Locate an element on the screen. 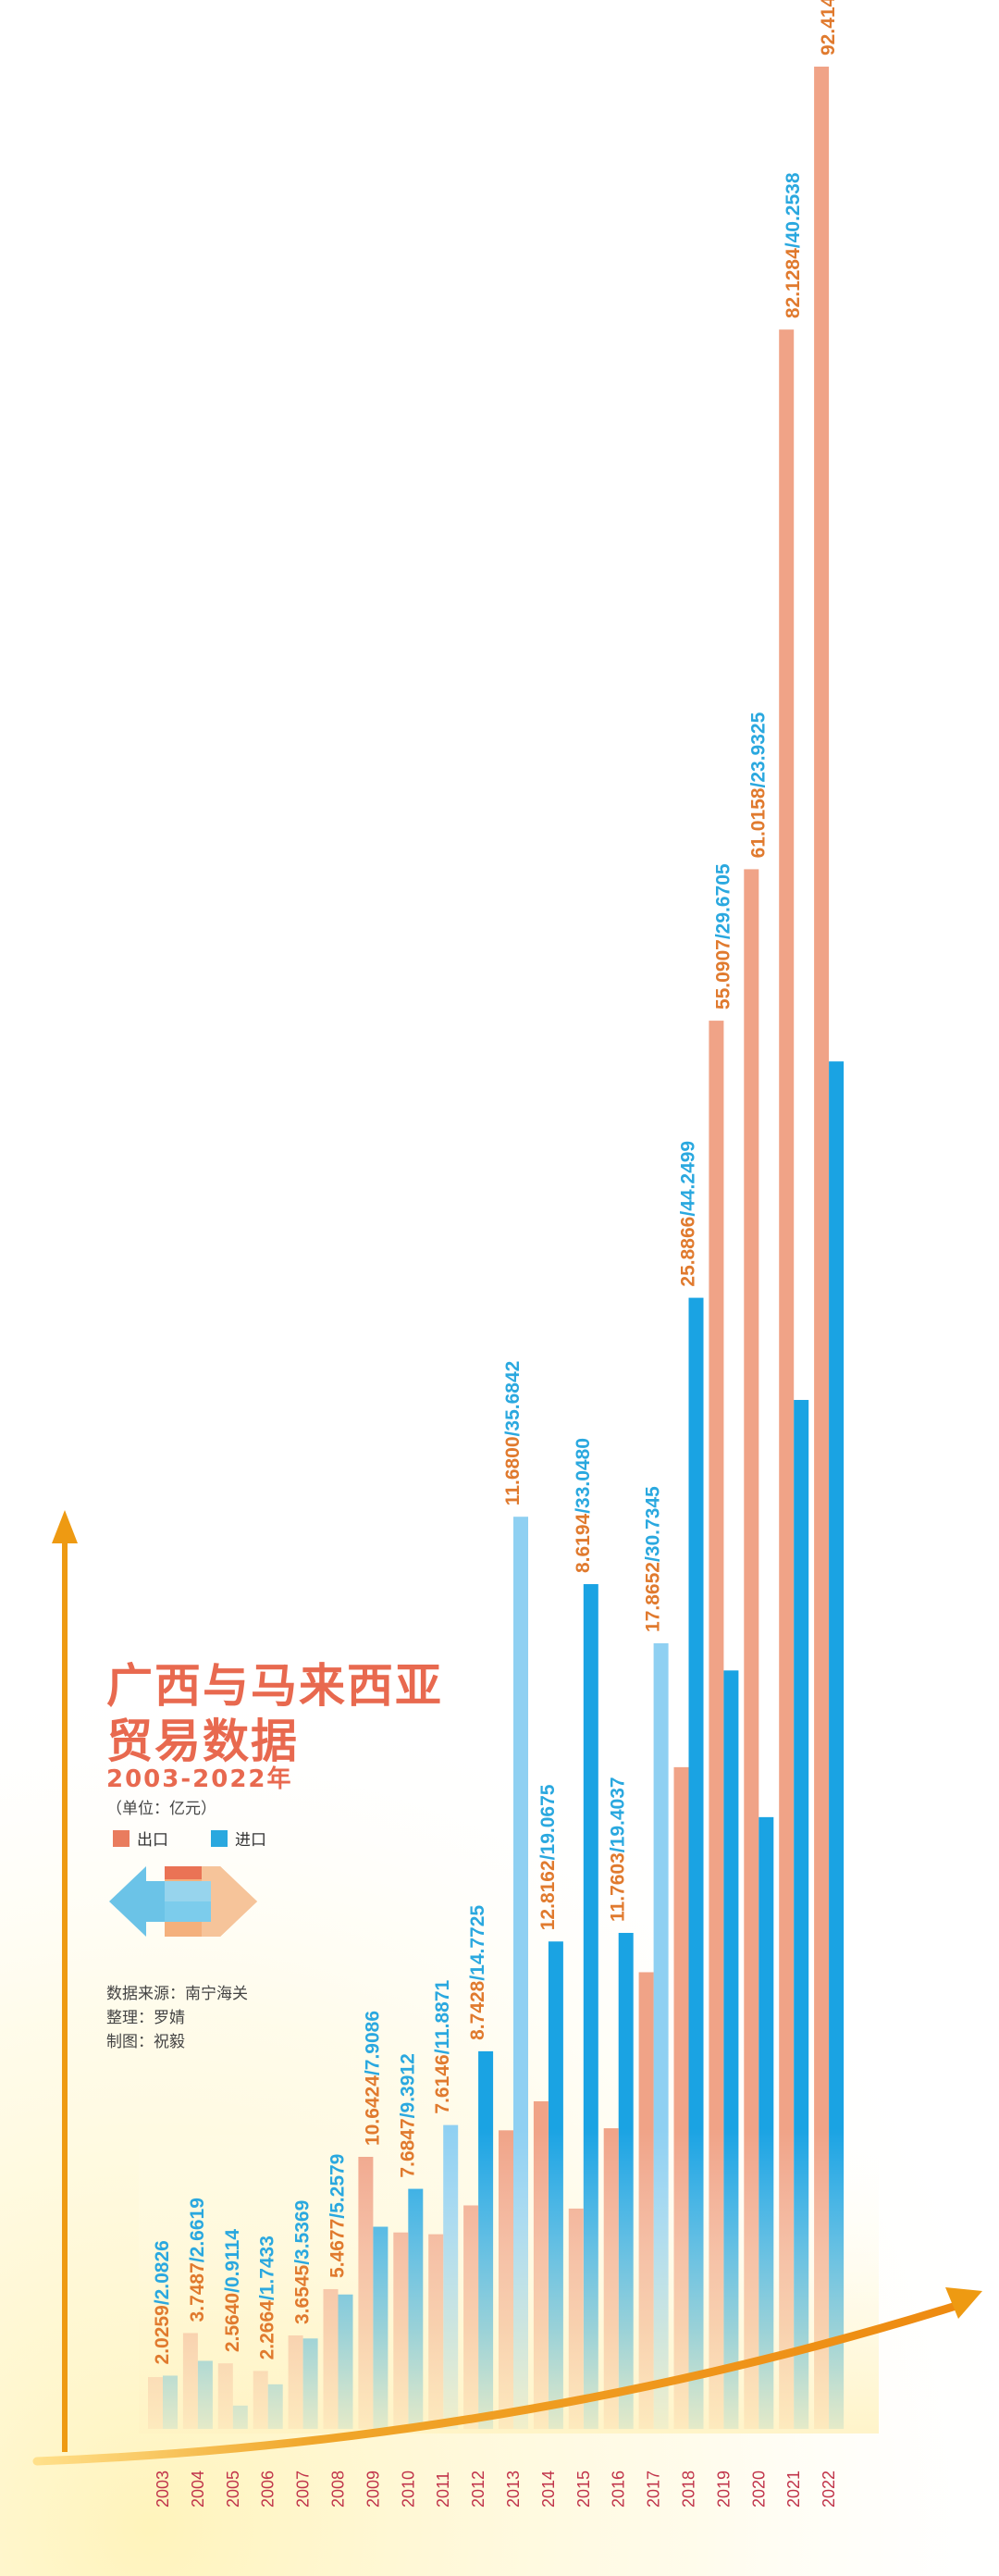 This screenshot has width=999, height=2576. value-label-2012: 8.7428/14.7725 is located at coordinates (478, 1972).